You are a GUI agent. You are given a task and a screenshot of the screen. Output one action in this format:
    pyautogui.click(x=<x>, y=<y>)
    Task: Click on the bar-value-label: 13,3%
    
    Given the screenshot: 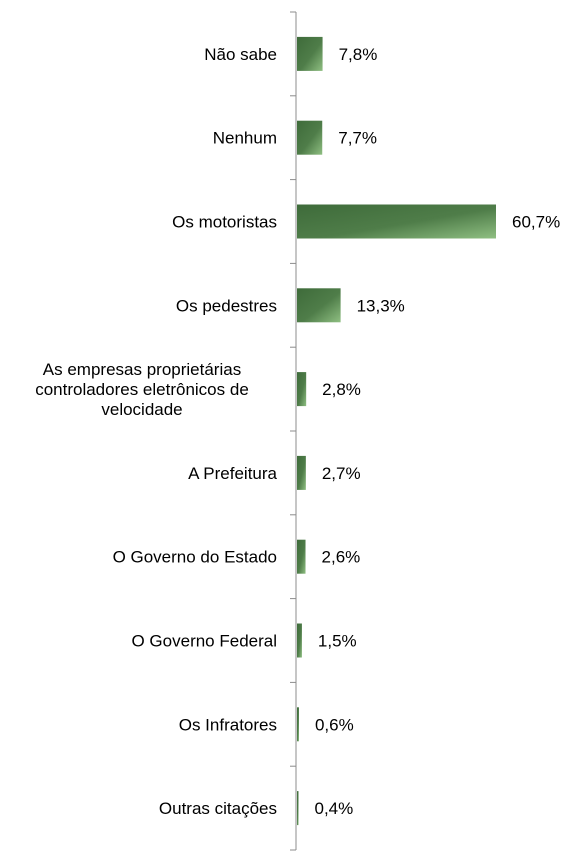 What is the action you would take?
    pyautogui.click(x=381, y=305)
    